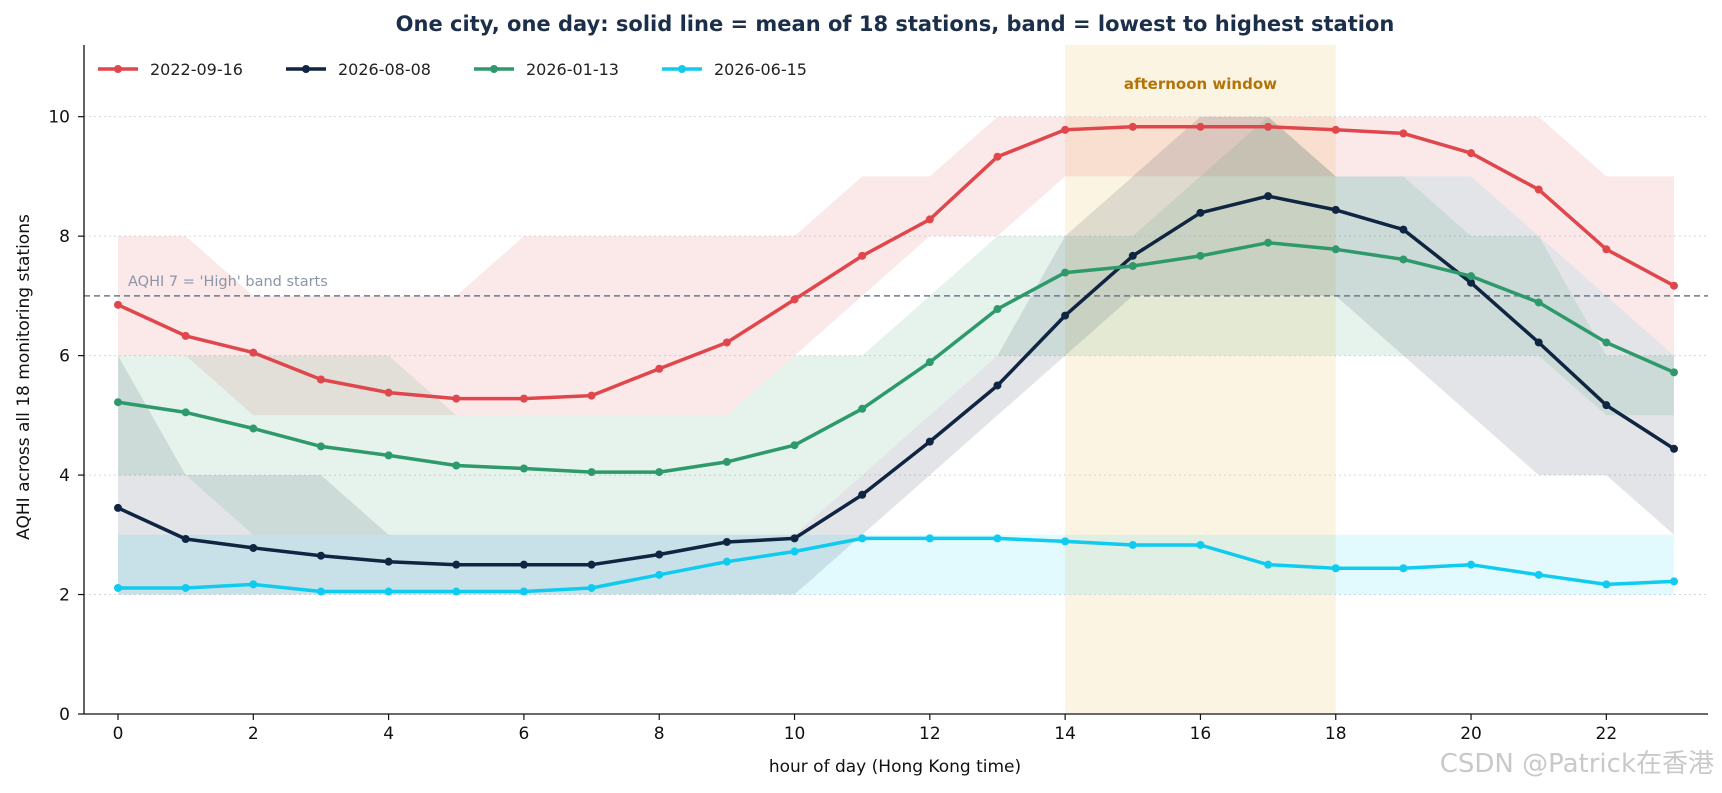 This screenshot has height=793, width=1722. I want to click on data-point-2026-08-08-h16, so click(1200, 212).